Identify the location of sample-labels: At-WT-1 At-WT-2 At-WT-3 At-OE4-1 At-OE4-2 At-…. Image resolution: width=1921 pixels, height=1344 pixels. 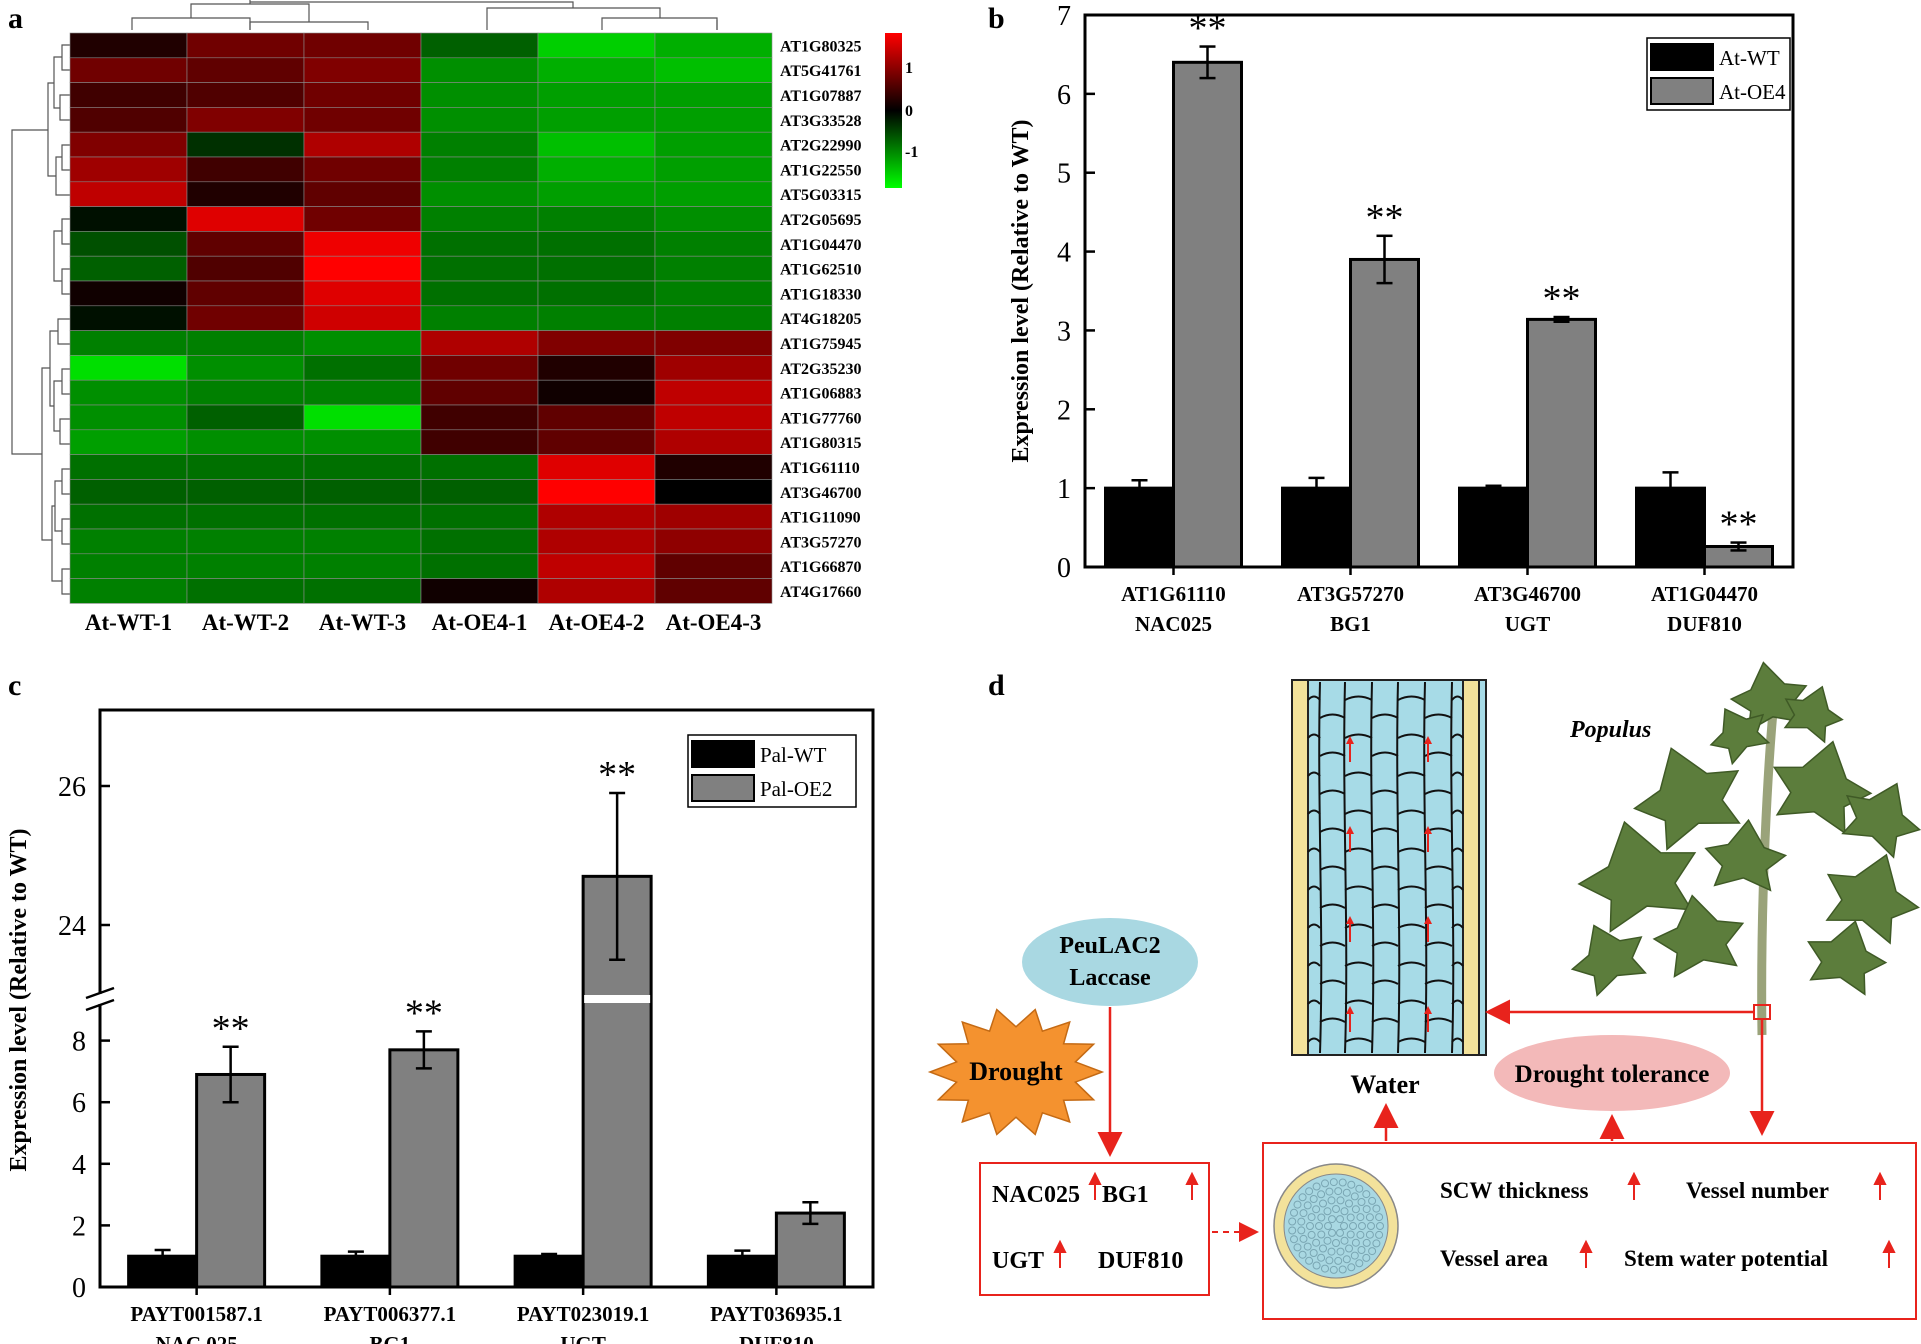
(423, 622).